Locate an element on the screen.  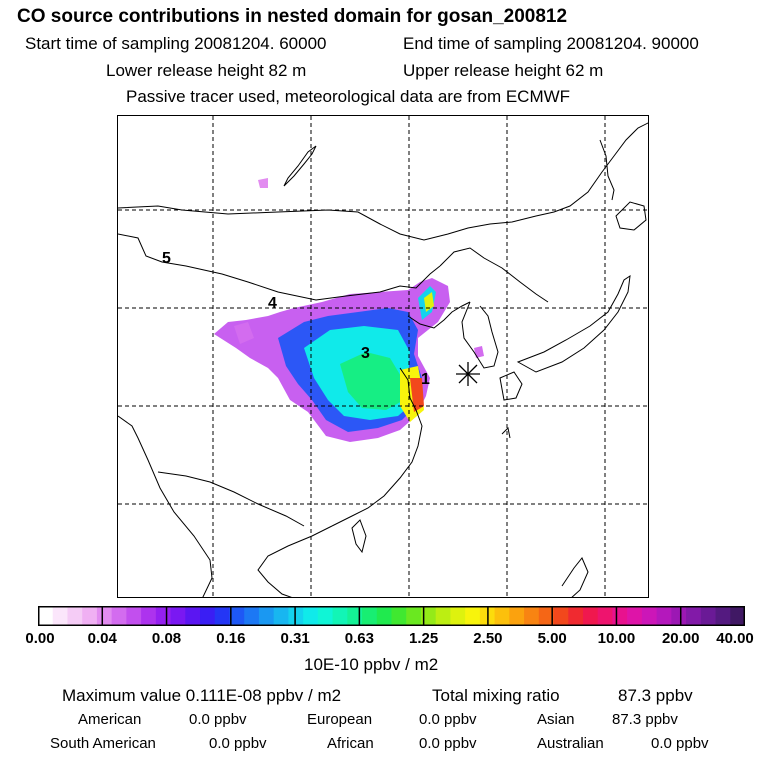
region-african-value: 0.0 ppbv is located at coordinates (448, 743).